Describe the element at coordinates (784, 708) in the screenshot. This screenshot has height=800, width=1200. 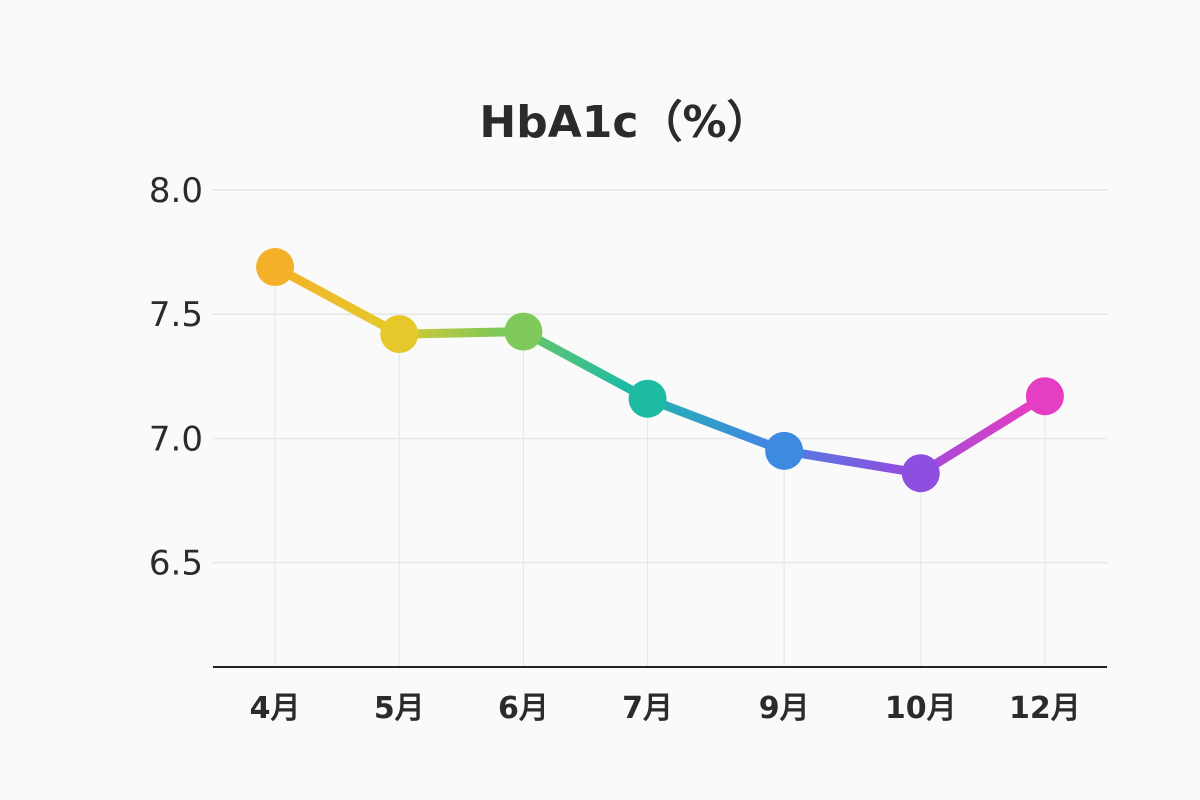
I see `x-tick-label: 9月` at that location.